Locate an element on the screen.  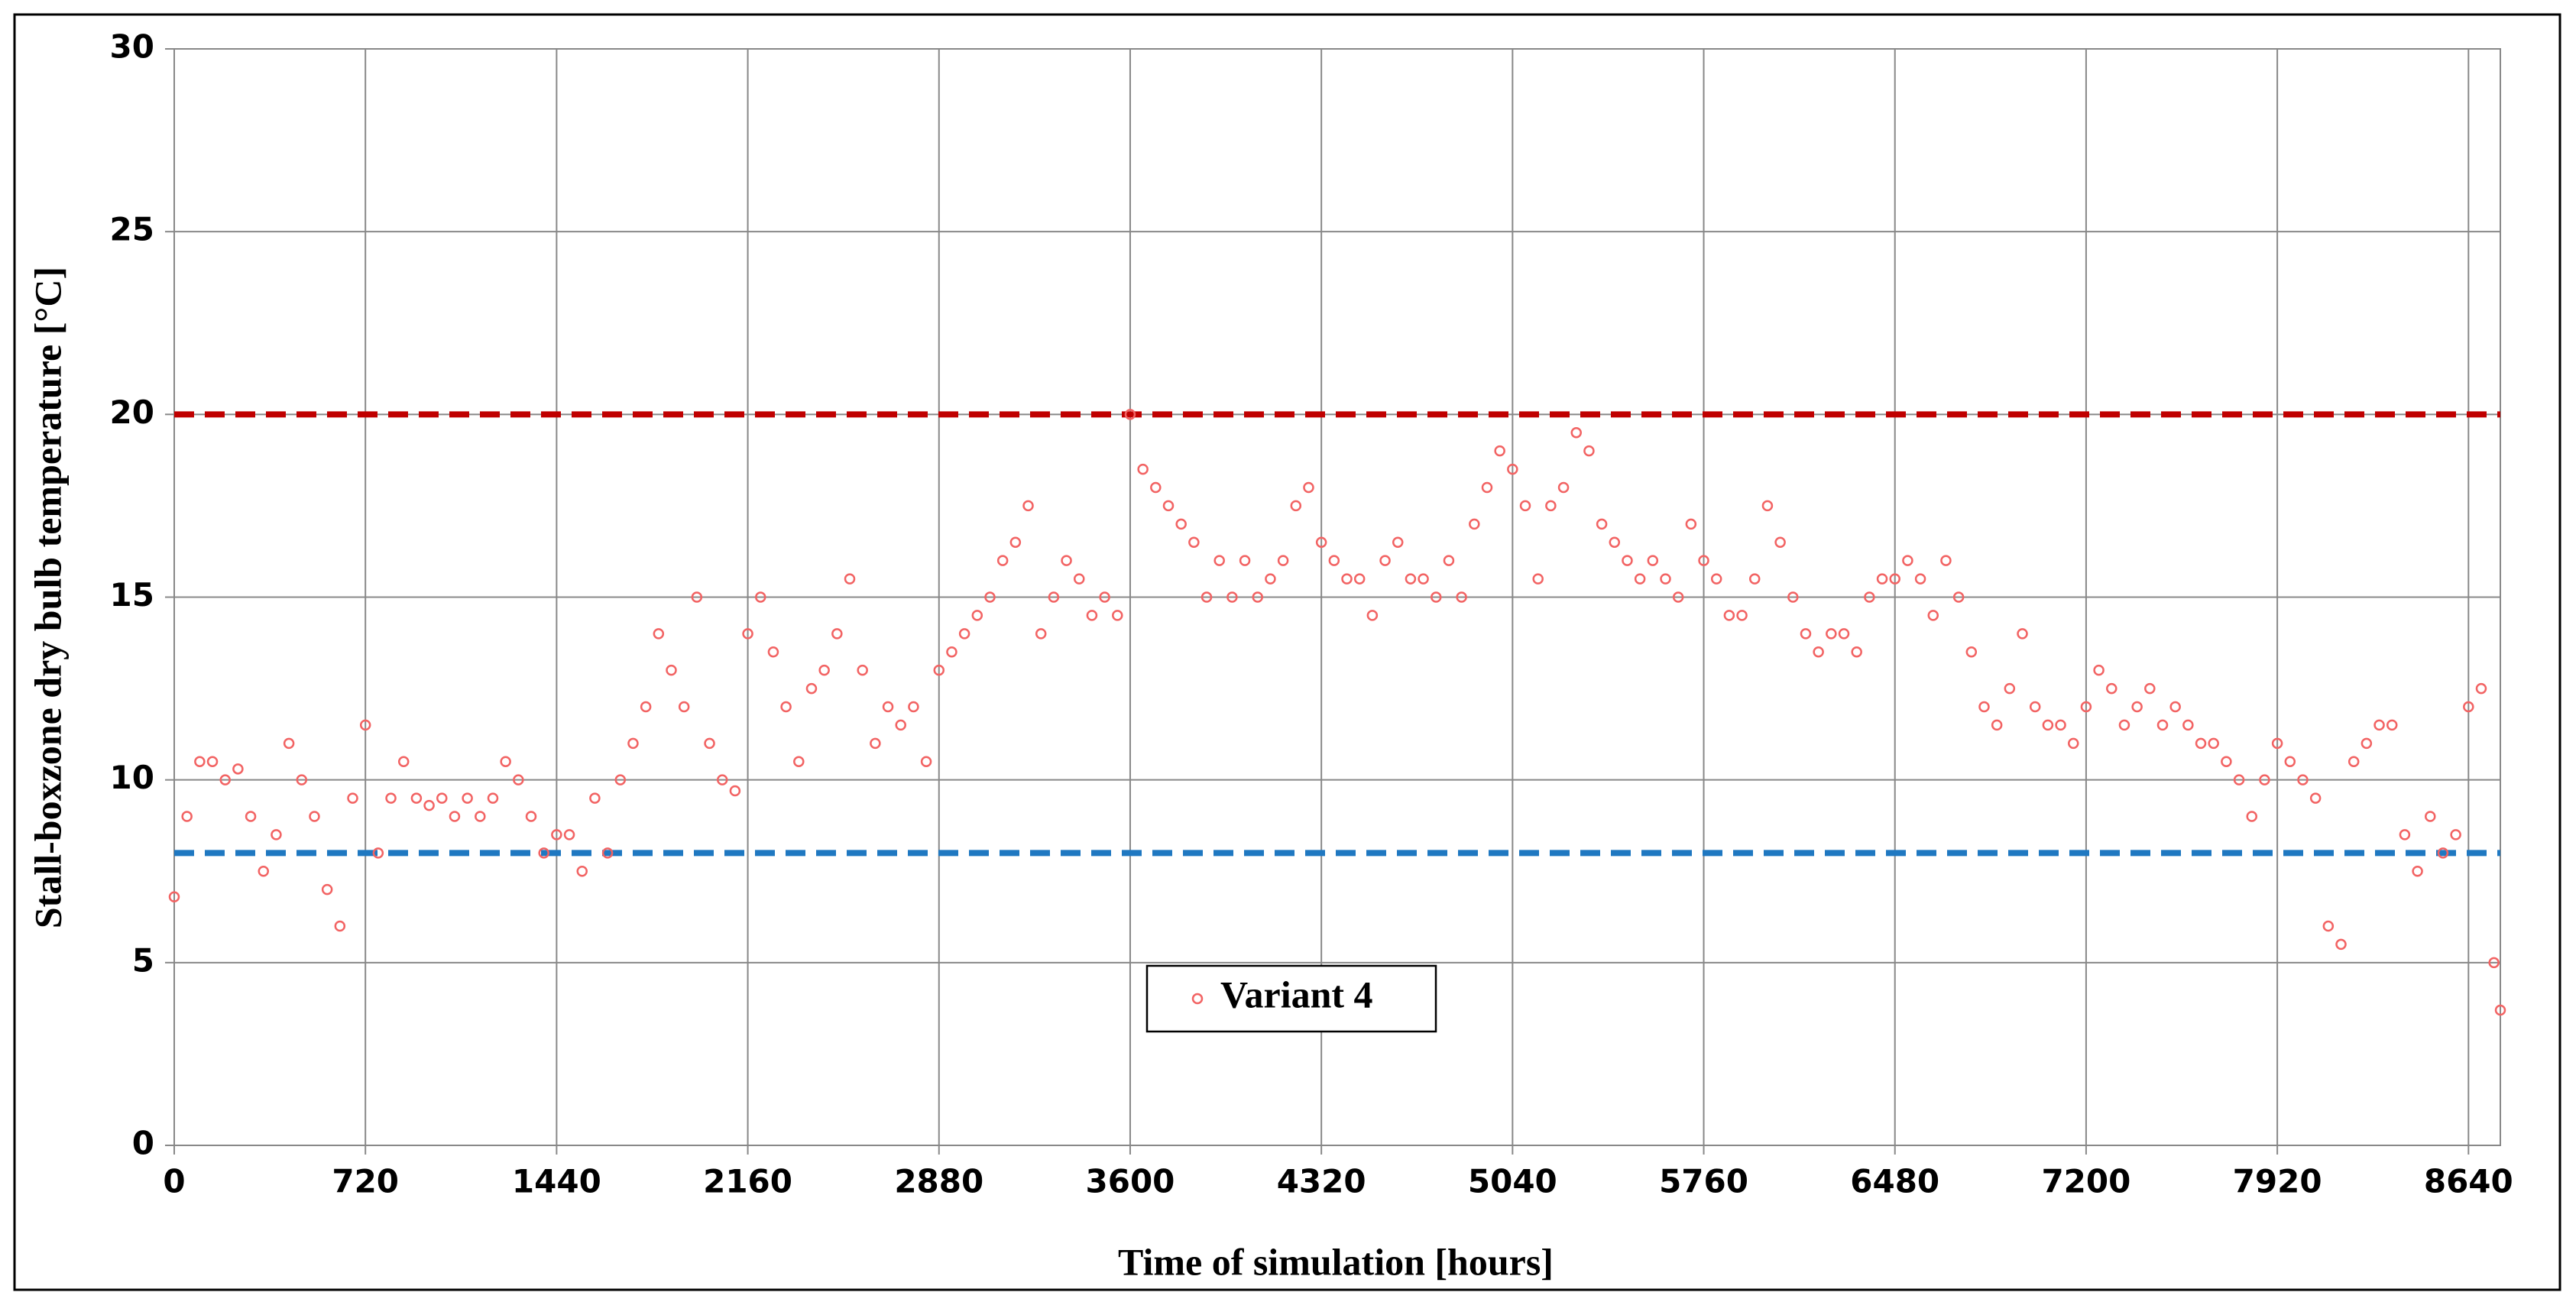
x-tick-label: 5760 is located at coordinates (1703, 1181).